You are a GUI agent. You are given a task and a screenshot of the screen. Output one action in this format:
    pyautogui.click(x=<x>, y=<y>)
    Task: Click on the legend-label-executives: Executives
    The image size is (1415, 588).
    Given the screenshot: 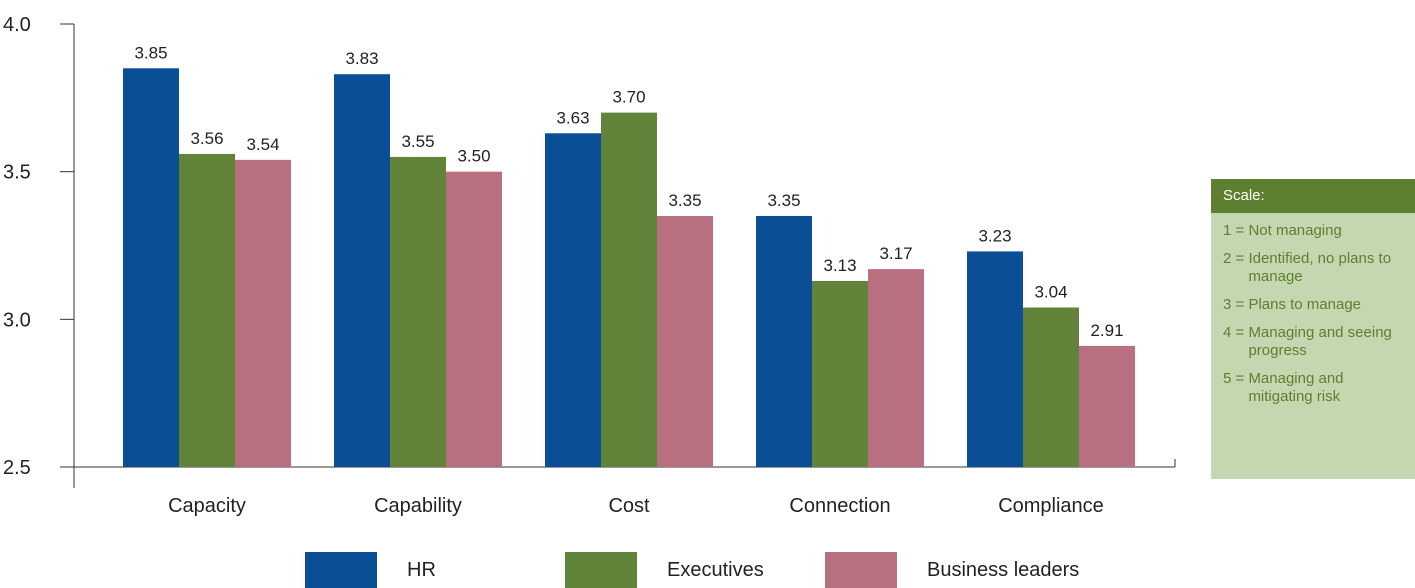 What is the action you would take?
    pyautogui.click(x=715, y=569)
    